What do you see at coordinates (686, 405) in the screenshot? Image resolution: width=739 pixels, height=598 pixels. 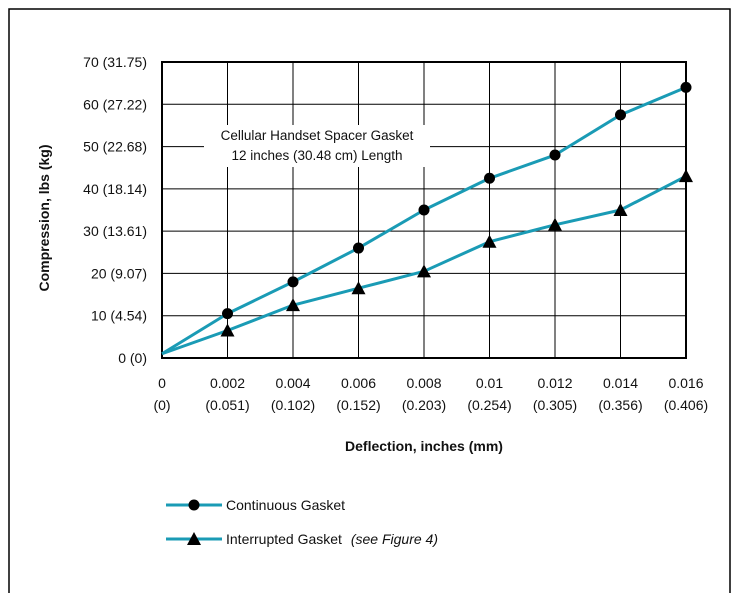 I see `x-tick-sublabel: (0.406)` at bounding box center [686, 405].